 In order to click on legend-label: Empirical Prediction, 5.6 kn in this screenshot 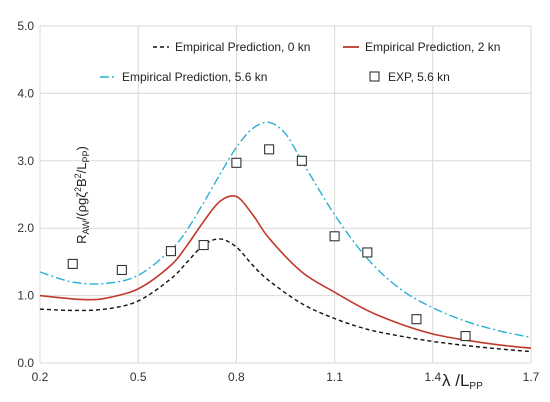, I will do `click(194, 77)`.